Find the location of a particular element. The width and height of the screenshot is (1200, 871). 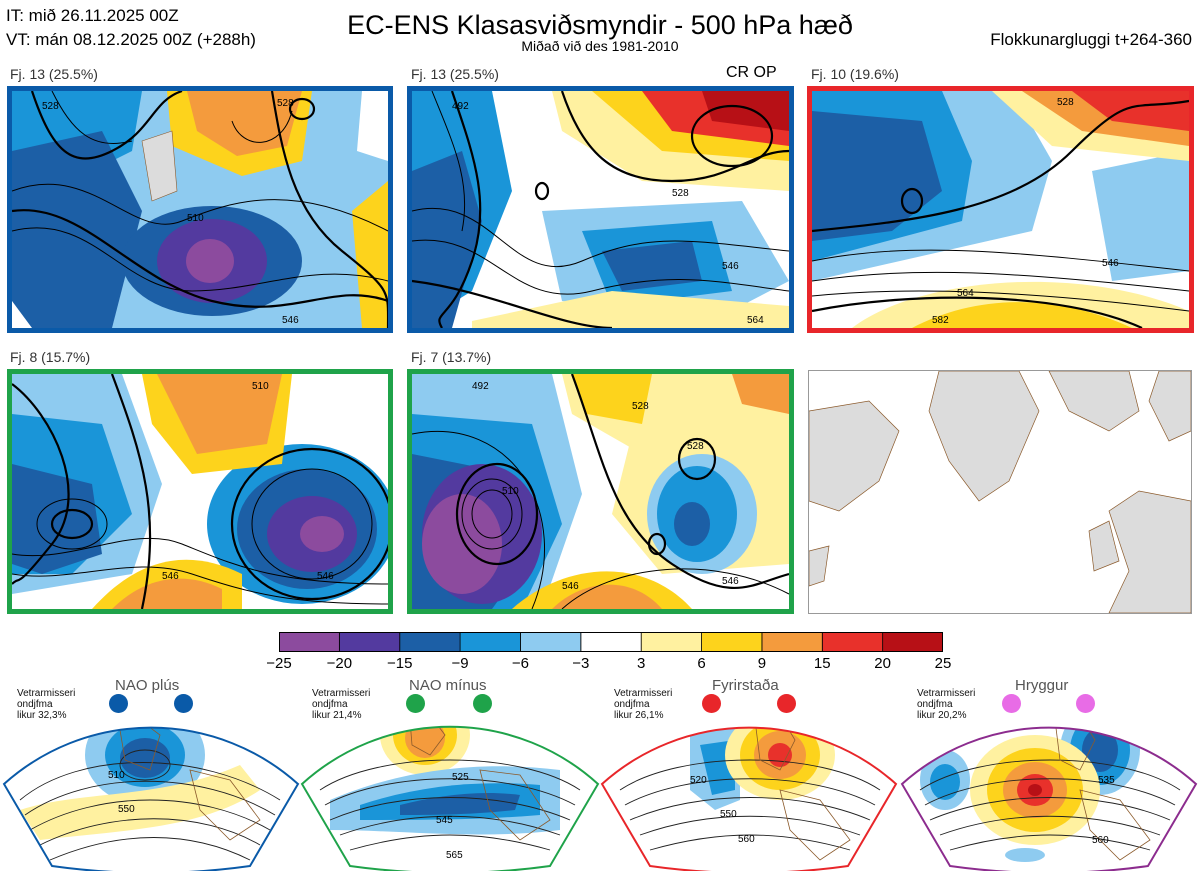

panel-label: Fj. 7 (13.7%) is located at coordinates (451, 357).